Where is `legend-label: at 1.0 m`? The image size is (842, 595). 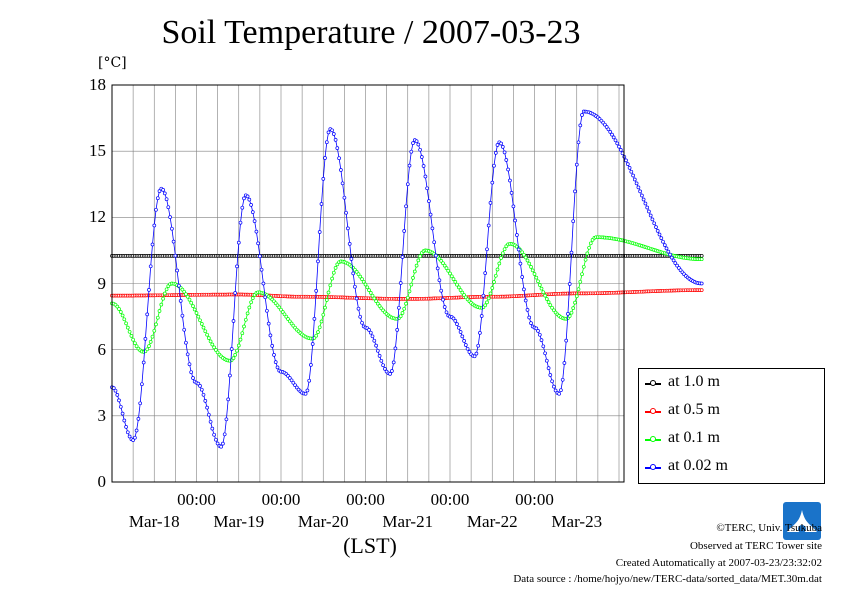
legend-label: at 1.0 m is located at coordinates (694, 381).